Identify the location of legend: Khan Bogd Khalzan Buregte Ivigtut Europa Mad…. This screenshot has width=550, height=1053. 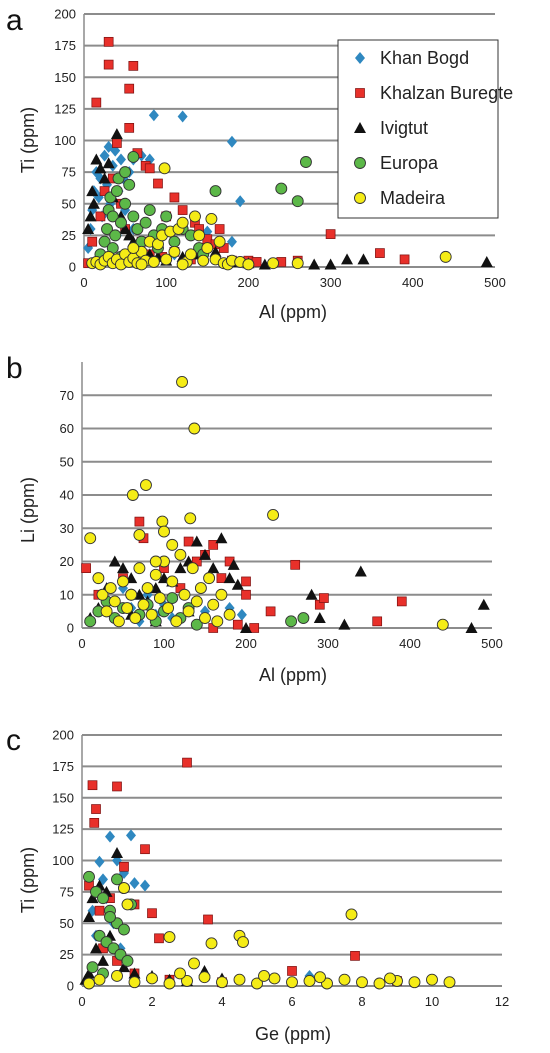
(425, 129).